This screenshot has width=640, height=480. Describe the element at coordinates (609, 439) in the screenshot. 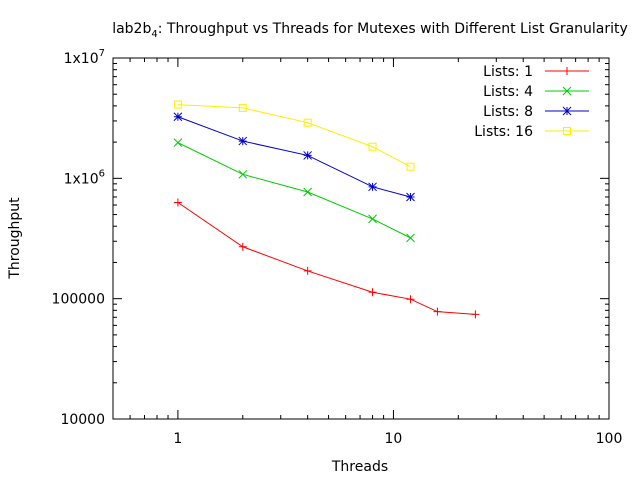

I see `x-tick-label: 100` at that location.